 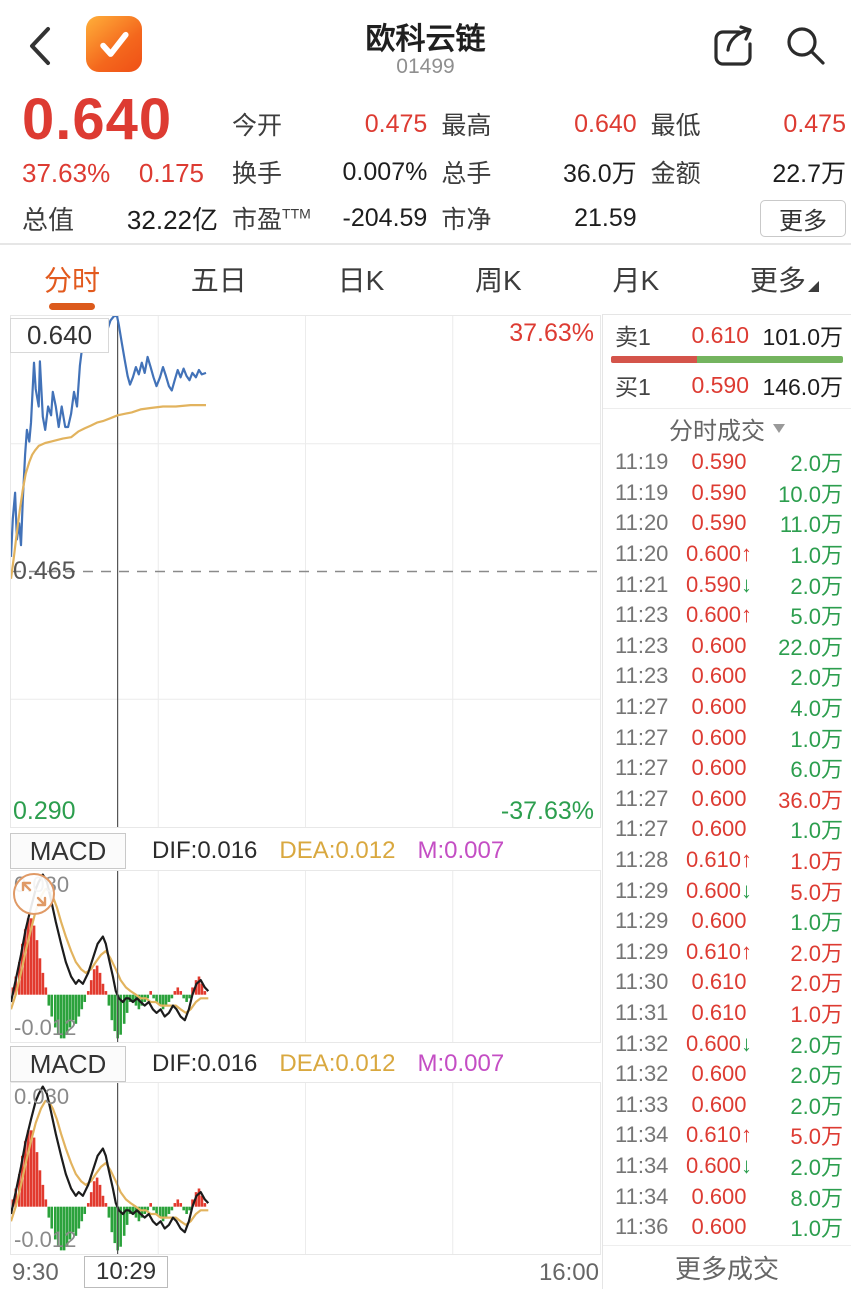 I want to click on trade-time: 11:33, so click(x=642, y=1104).